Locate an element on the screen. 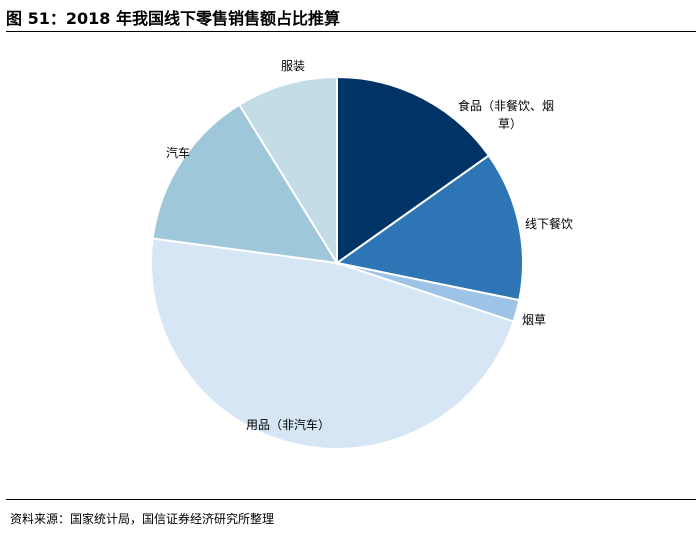 This screenshot has height=533, width=700. slice-label-2: 线下餐饮 is located at coordinates (549, 223).